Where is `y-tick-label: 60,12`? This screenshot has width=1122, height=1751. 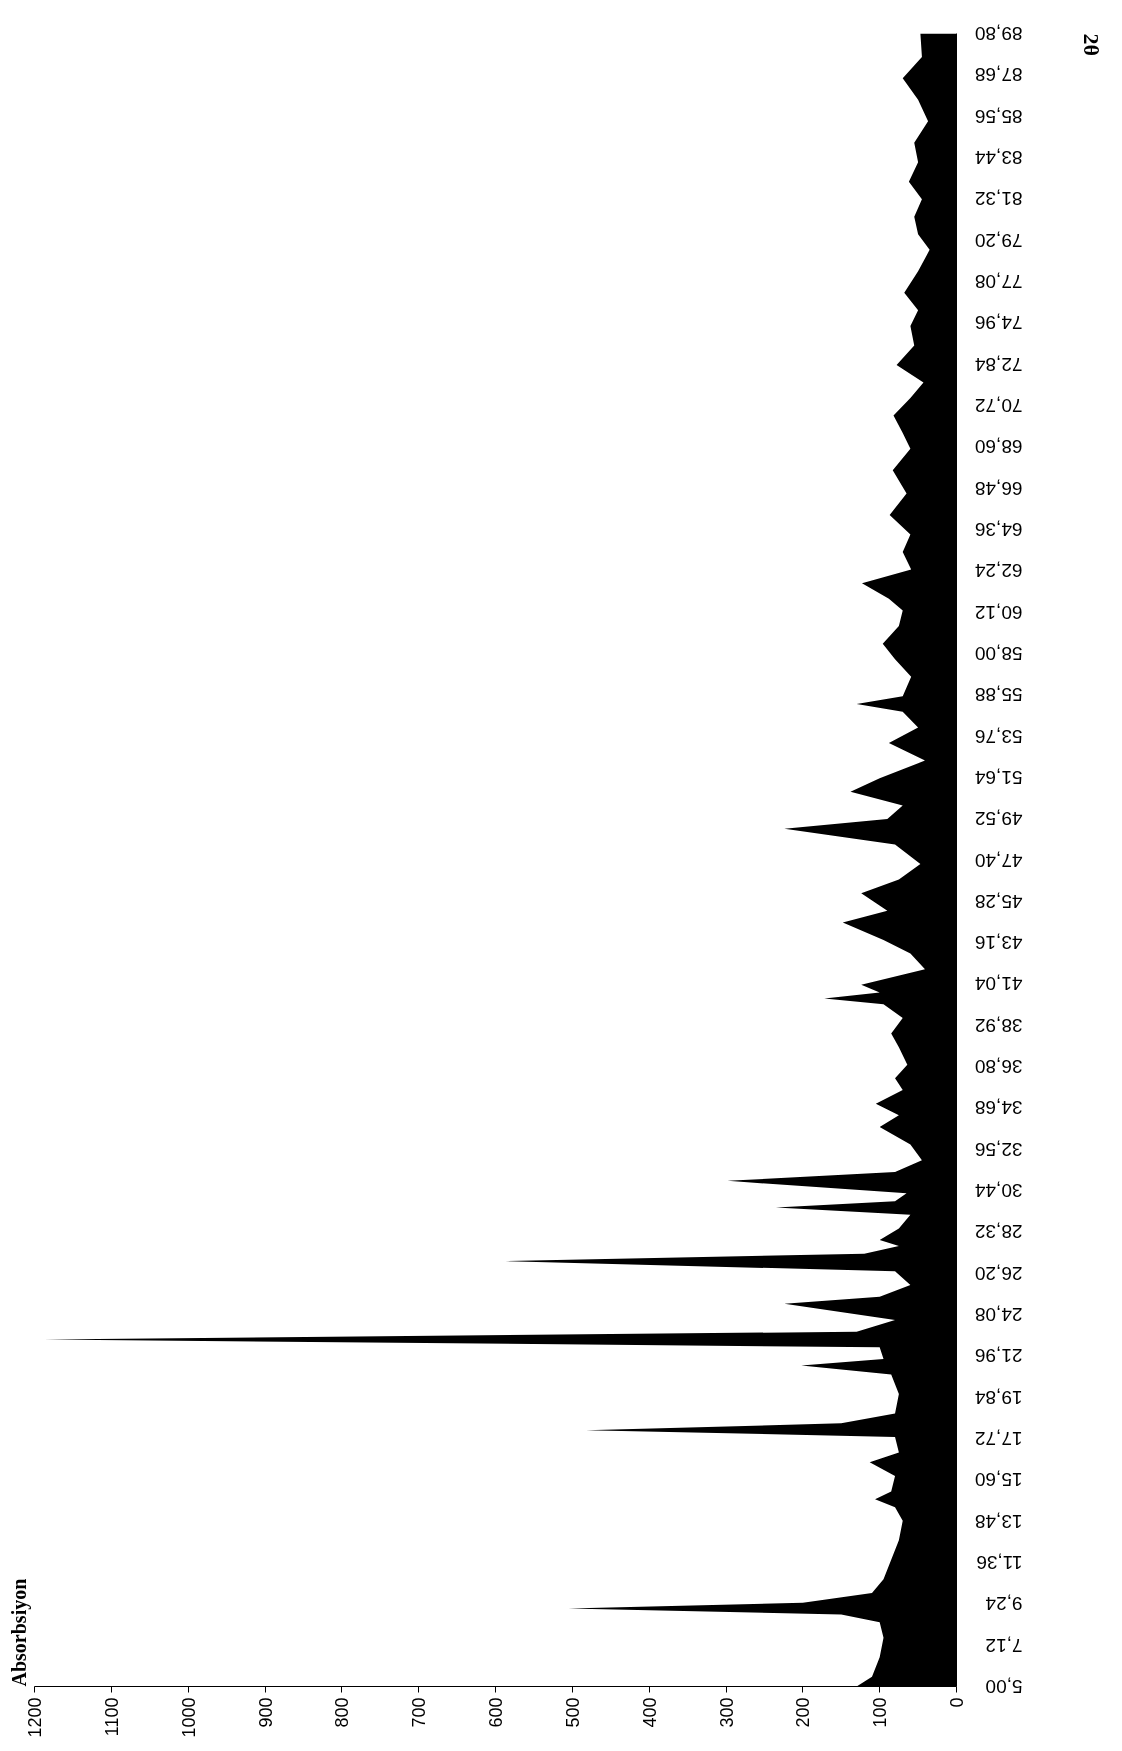 y-tick-label: 60,12 is located at coordinates (998, 612).